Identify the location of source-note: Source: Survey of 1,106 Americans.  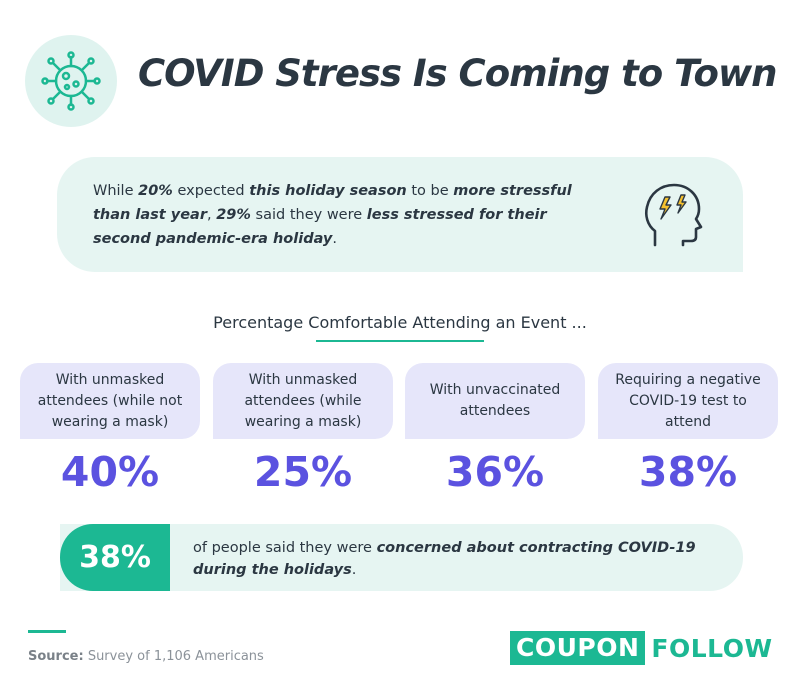
(146, 656).